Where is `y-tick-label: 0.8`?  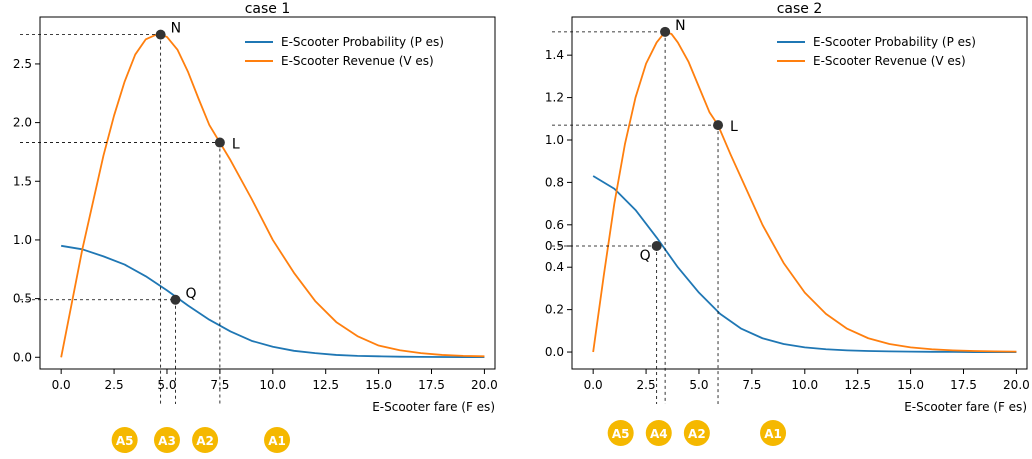
y-tick-label: 0.8 is located at coordinates (554, 182).